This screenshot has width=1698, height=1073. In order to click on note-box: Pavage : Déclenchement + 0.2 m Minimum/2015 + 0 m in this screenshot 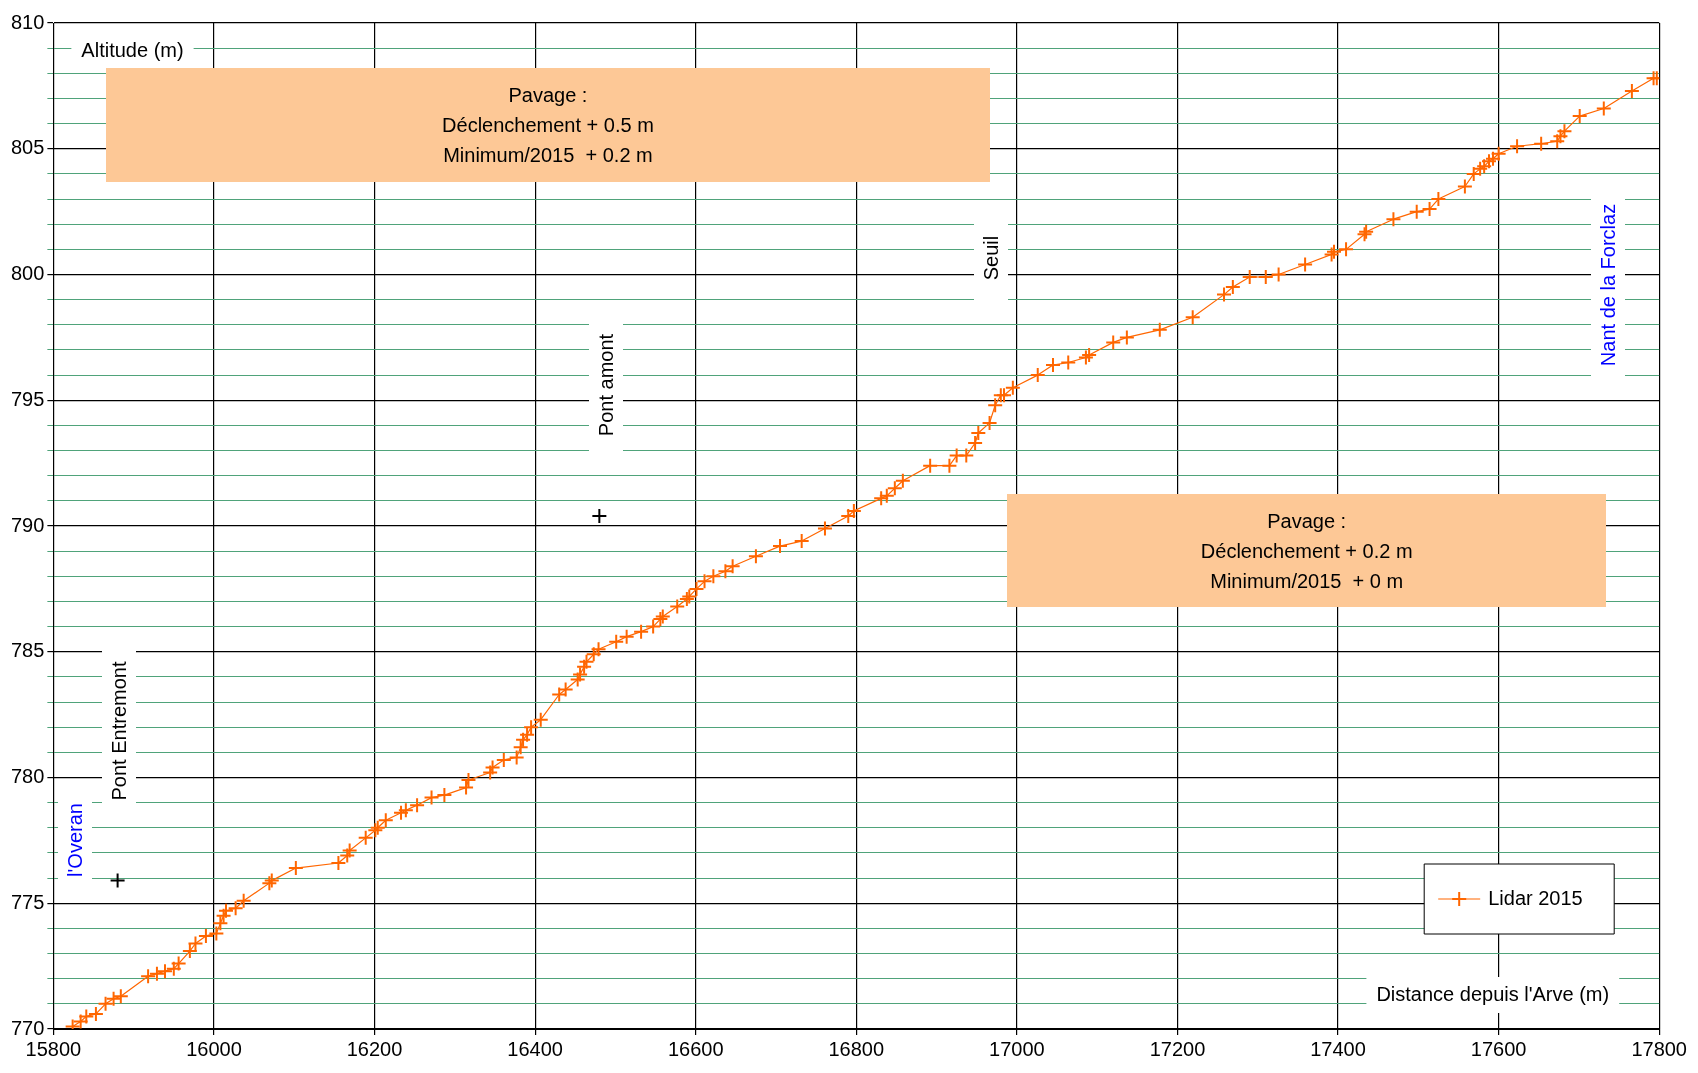, I will do `click(1307, 550)`.